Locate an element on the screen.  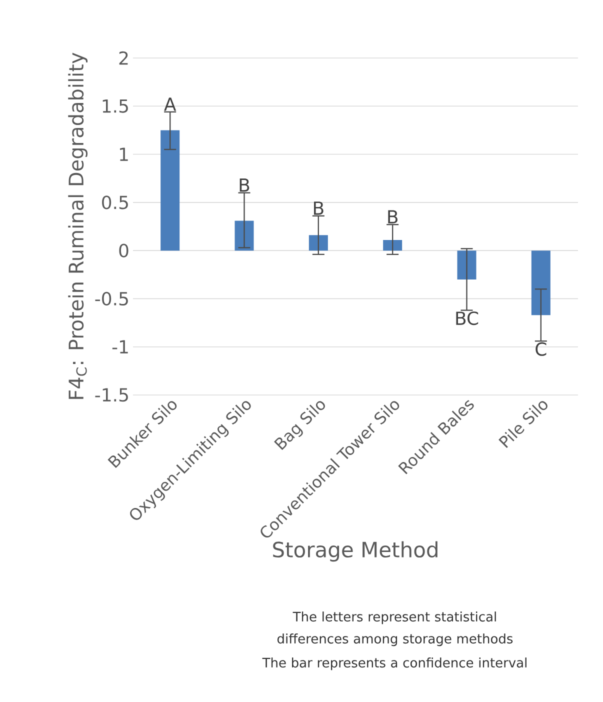
y-tick-label: 1.5 is located at coordinates (115, 106).